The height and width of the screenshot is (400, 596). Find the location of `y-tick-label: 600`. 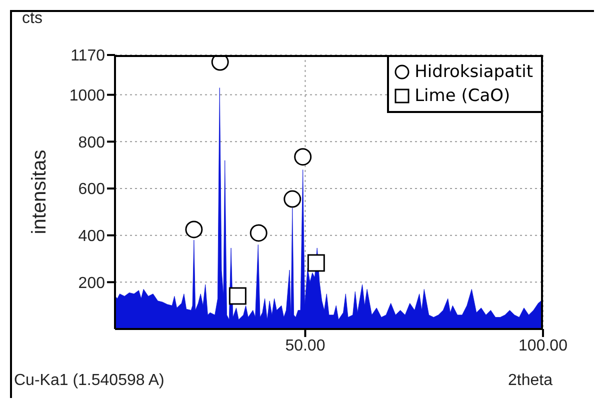

y-tick-label: 600 is located at coordinates (92, 189).